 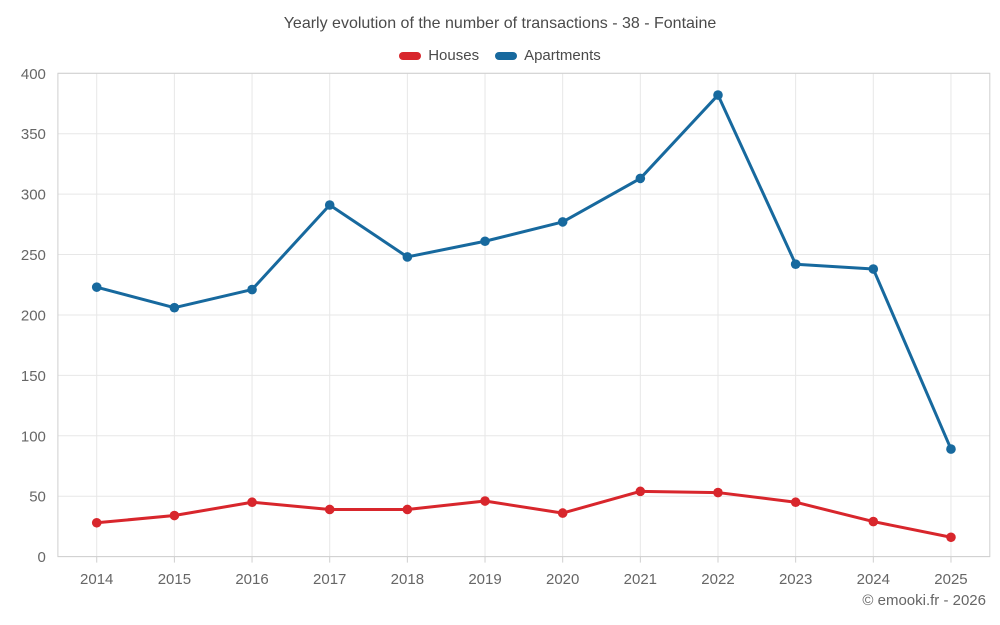 I want to click on x-axis-tick-label: 2014, so click(x=96, y=579).